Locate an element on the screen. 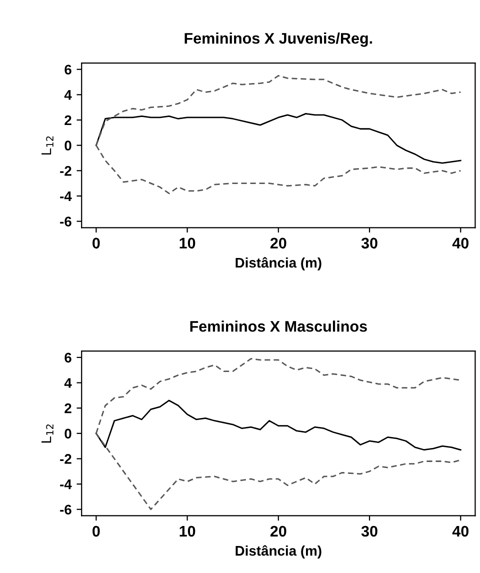 Image resolution: width=480 pixels, height=573 pixels. chart-title: Femininos X Masculinos is located at coordinates (278, 326).